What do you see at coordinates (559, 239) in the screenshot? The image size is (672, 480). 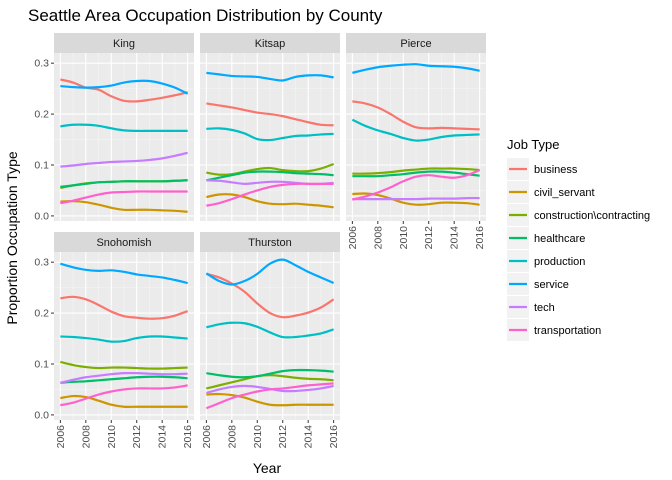 I see `legend-label: healthcare` at bounding box center [559, 239].